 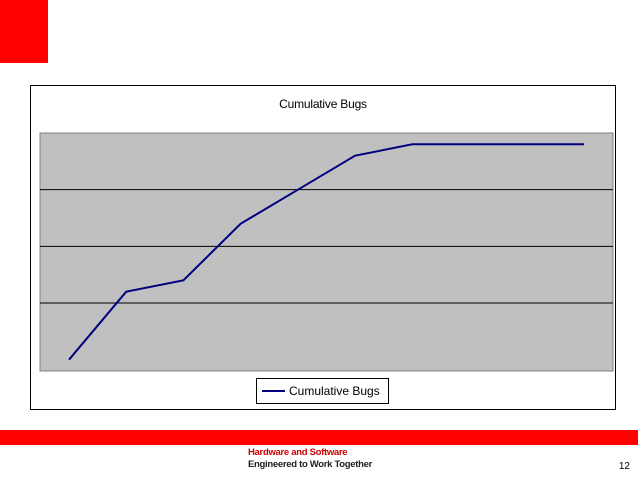 I want to click on legend-label: Cumulative Bugs, so click(x=334, y=391).